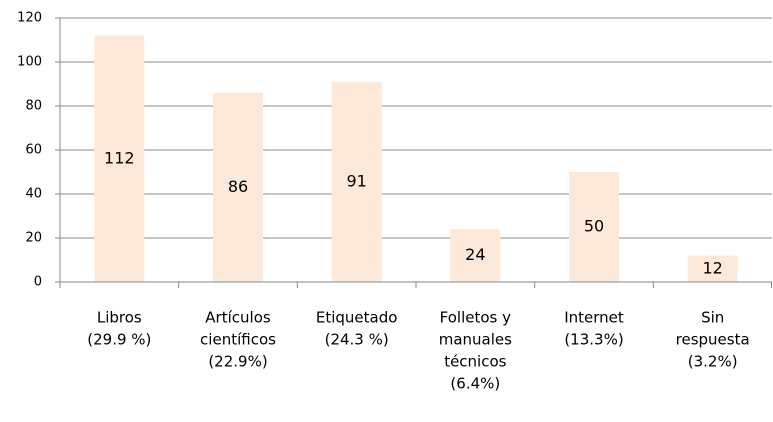 The image size is (773, 422). What do you see at coordinates (29, 62) in the screenshot?
I see `y-tick-label: 100` at bounding box center [29, 62].